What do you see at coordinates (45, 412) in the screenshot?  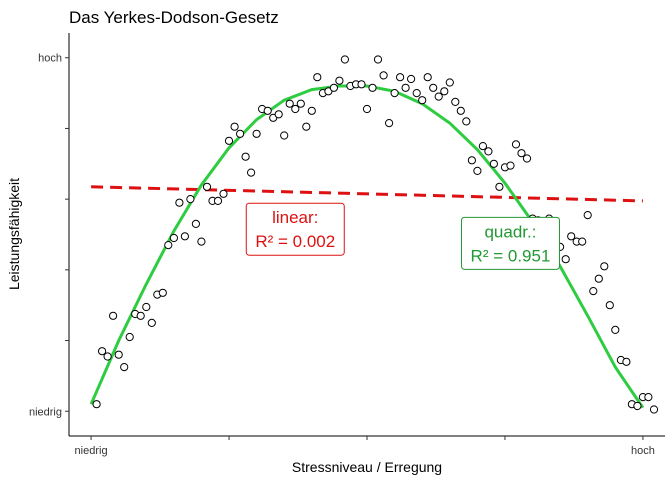 I see `y-tick-label: niedrig` at bounding box center [45, 412].